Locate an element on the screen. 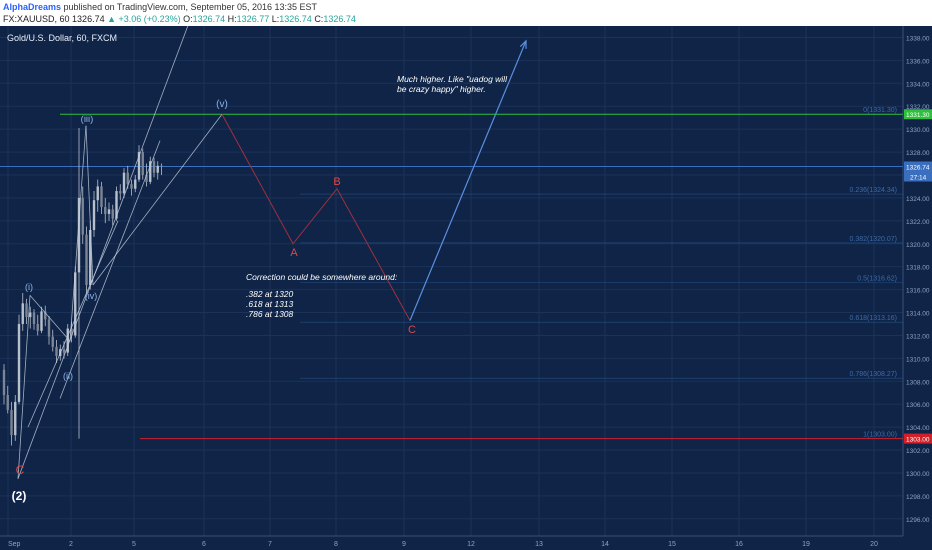 The height and width of the screenshot is (550, 932). price-tick-label: 1334.00 is located at coordinates (918, 84).